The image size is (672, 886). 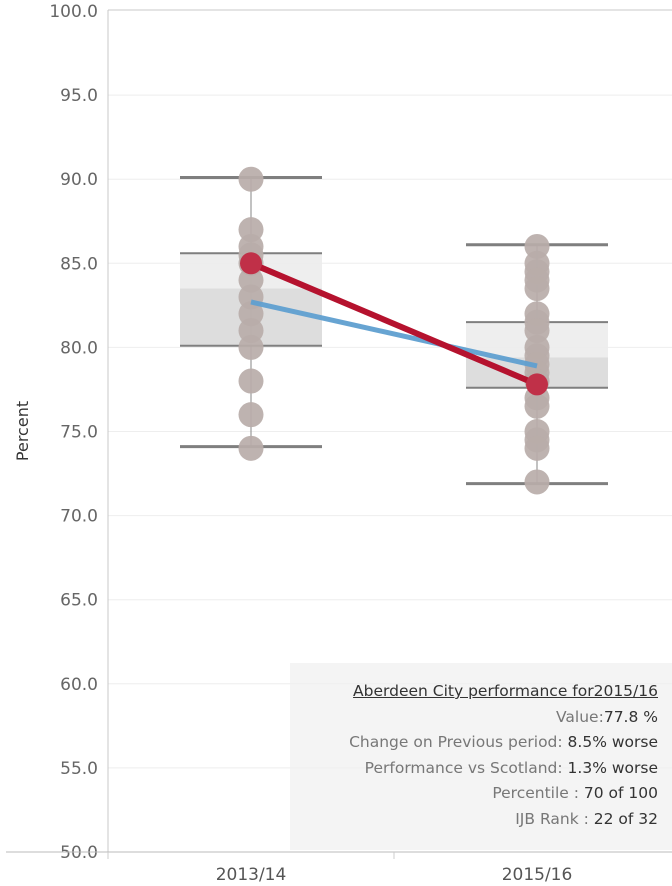 I want to click on tooltip-percentile-label: Percentile :, so click(x=538, y=793).